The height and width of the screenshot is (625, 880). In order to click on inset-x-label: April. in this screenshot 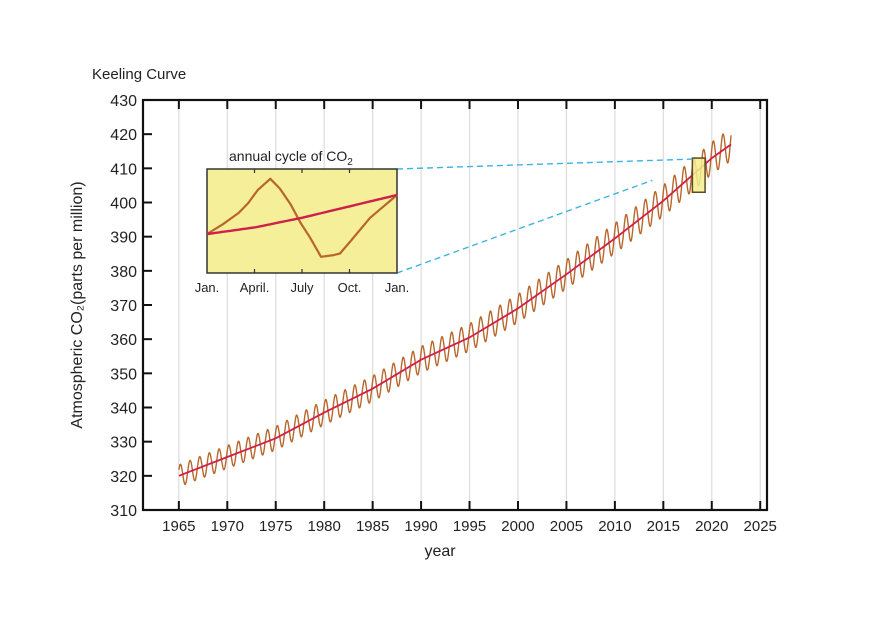, I will do `click(255, 287)`.